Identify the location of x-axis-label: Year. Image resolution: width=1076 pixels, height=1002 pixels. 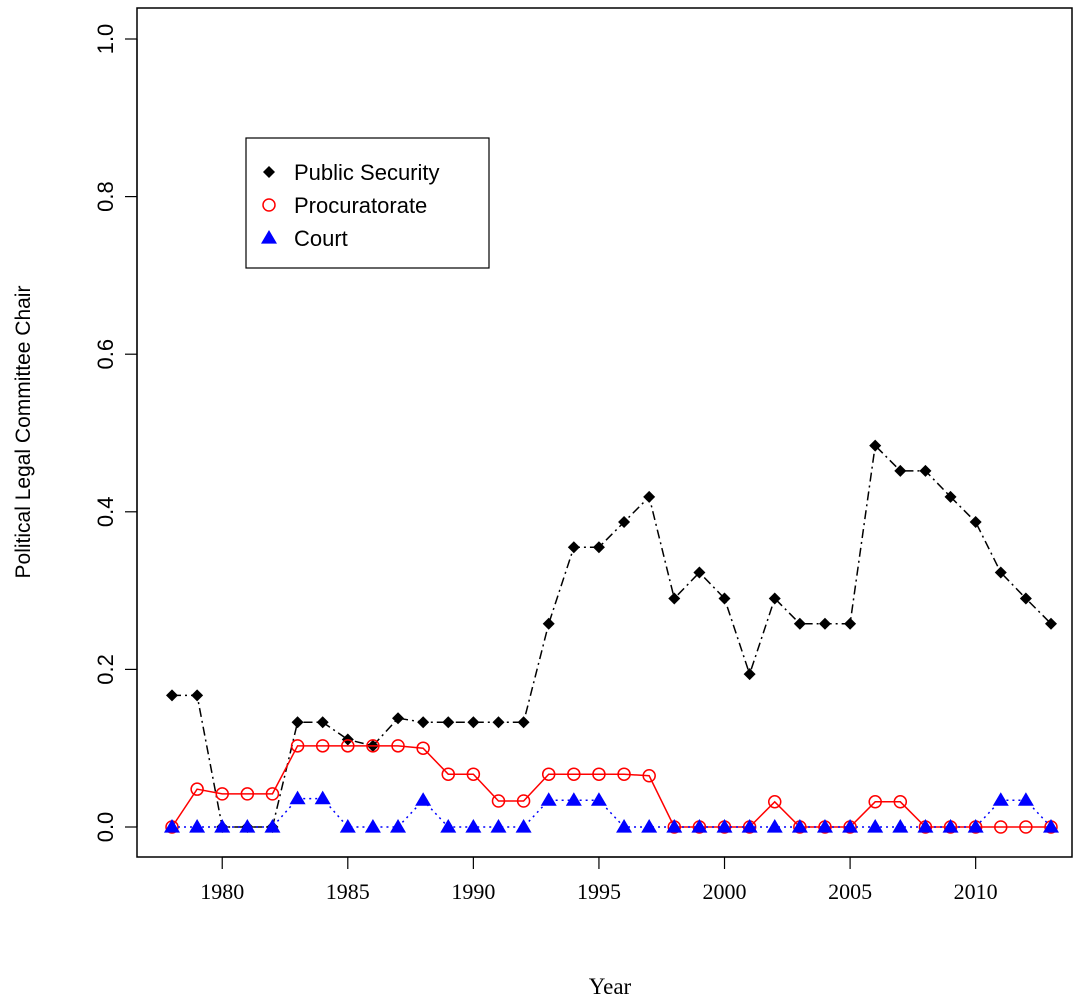
(610, 986).